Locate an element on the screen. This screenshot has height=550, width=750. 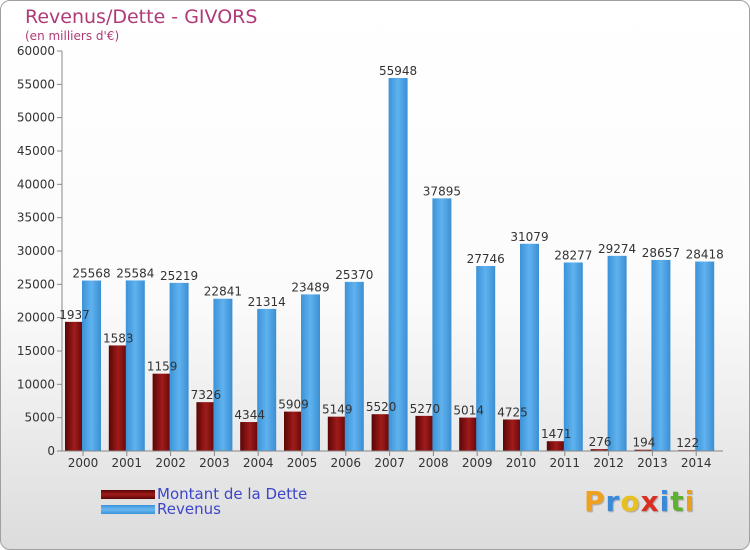
chart-title: Revenus/Dette - GIVORS is located at coordinates (141, 17).